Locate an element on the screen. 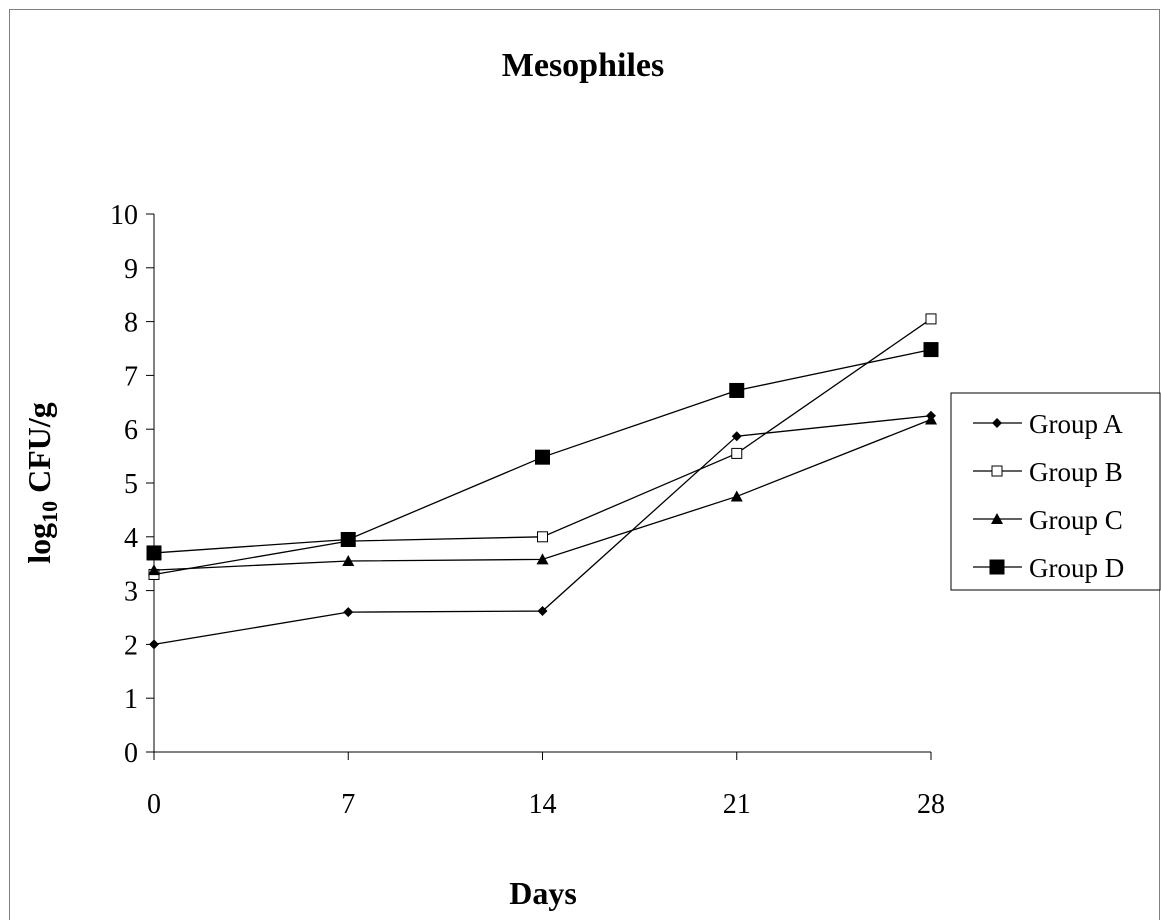 This screenshot has height=920, width=1161. y-axis-title: log10 CFU/g is located at coordinates (41, 483).